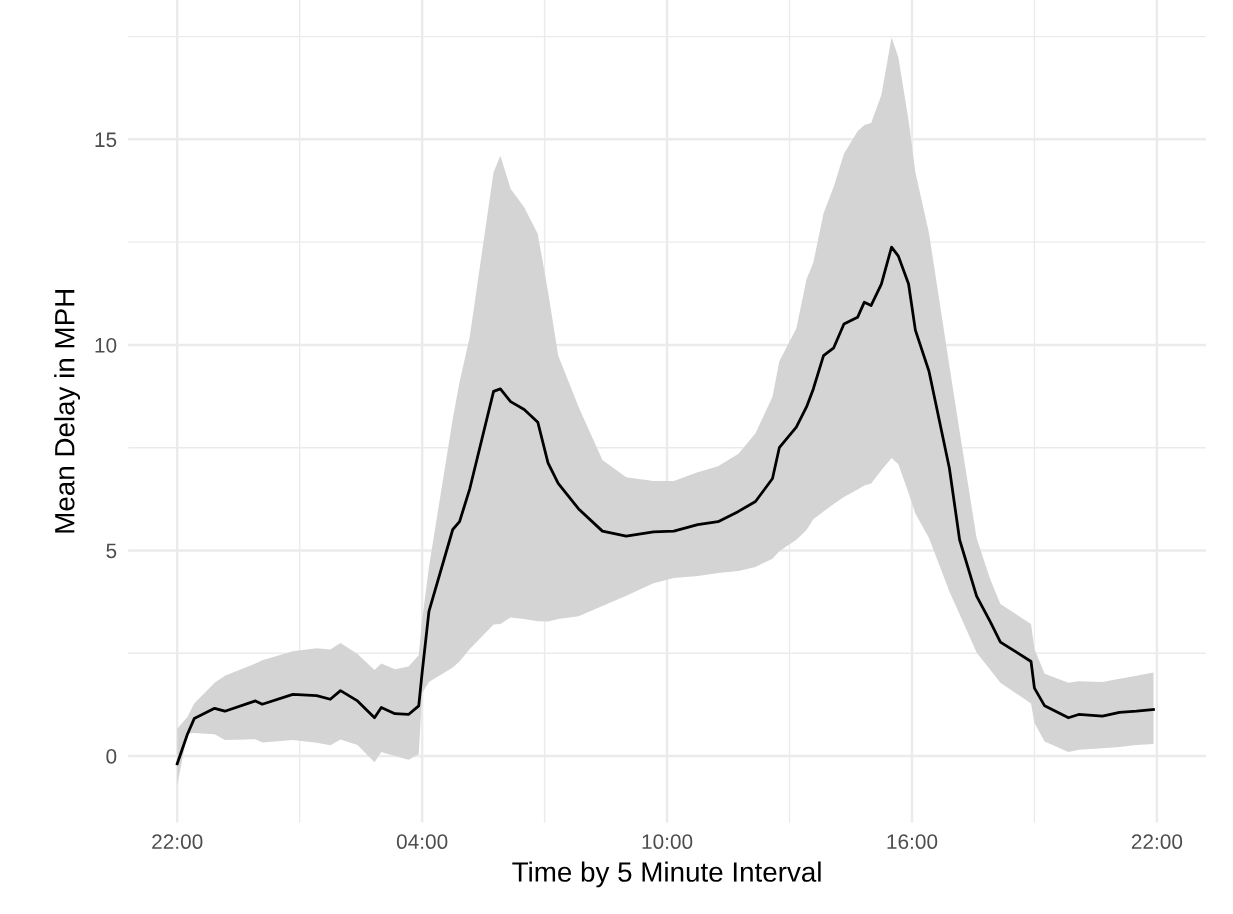 This screenshot has height=914, width=1233. What do you see at coordinates (106, 140) in the screenshot?
I see `y-tick-label: 15` at bounding box center [106, 140].